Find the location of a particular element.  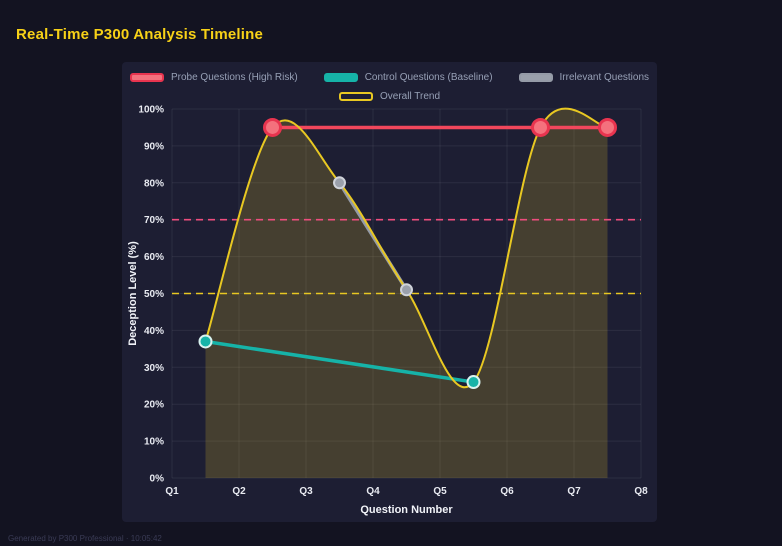

legend-item-control: Control Questions (Baseline) is located at coordinates (408, 77).